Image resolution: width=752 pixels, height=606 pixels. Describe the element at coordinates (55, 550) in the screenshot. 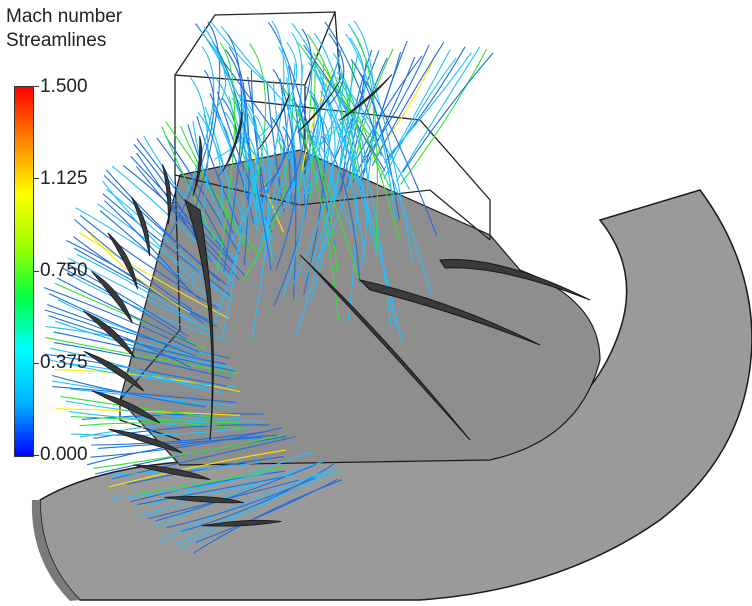

I see `diffuser-outer-band` at that location.